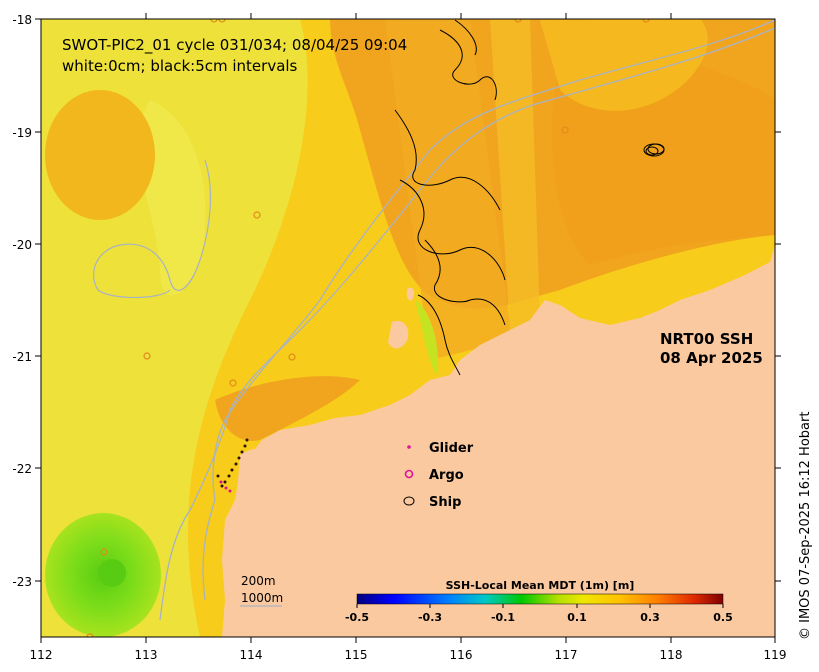 The width and height of the screenshot is (819, 672). I want to click on colorbar-tick-label: 0.5, so click(723, 617).